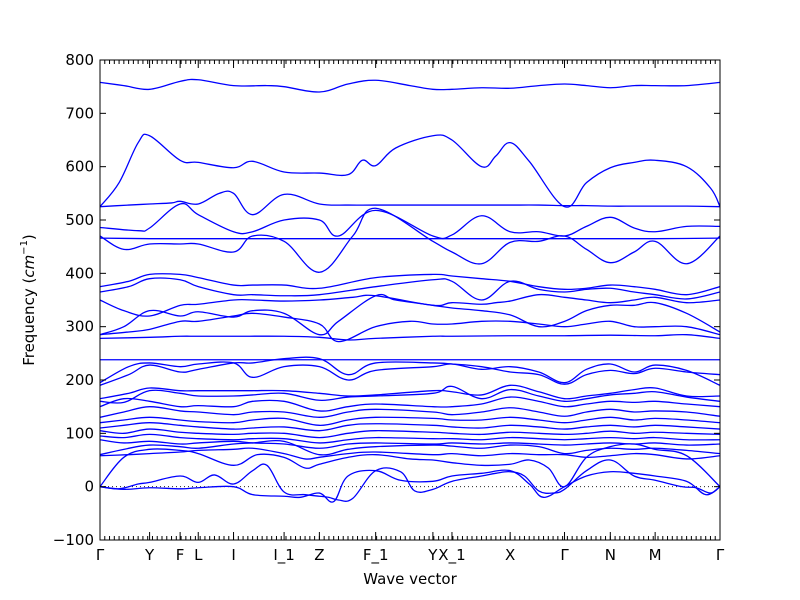 The height and width of the screenshot is (600, 800). I want to click on x-tick-label-5: I_1, so click(283, 555).